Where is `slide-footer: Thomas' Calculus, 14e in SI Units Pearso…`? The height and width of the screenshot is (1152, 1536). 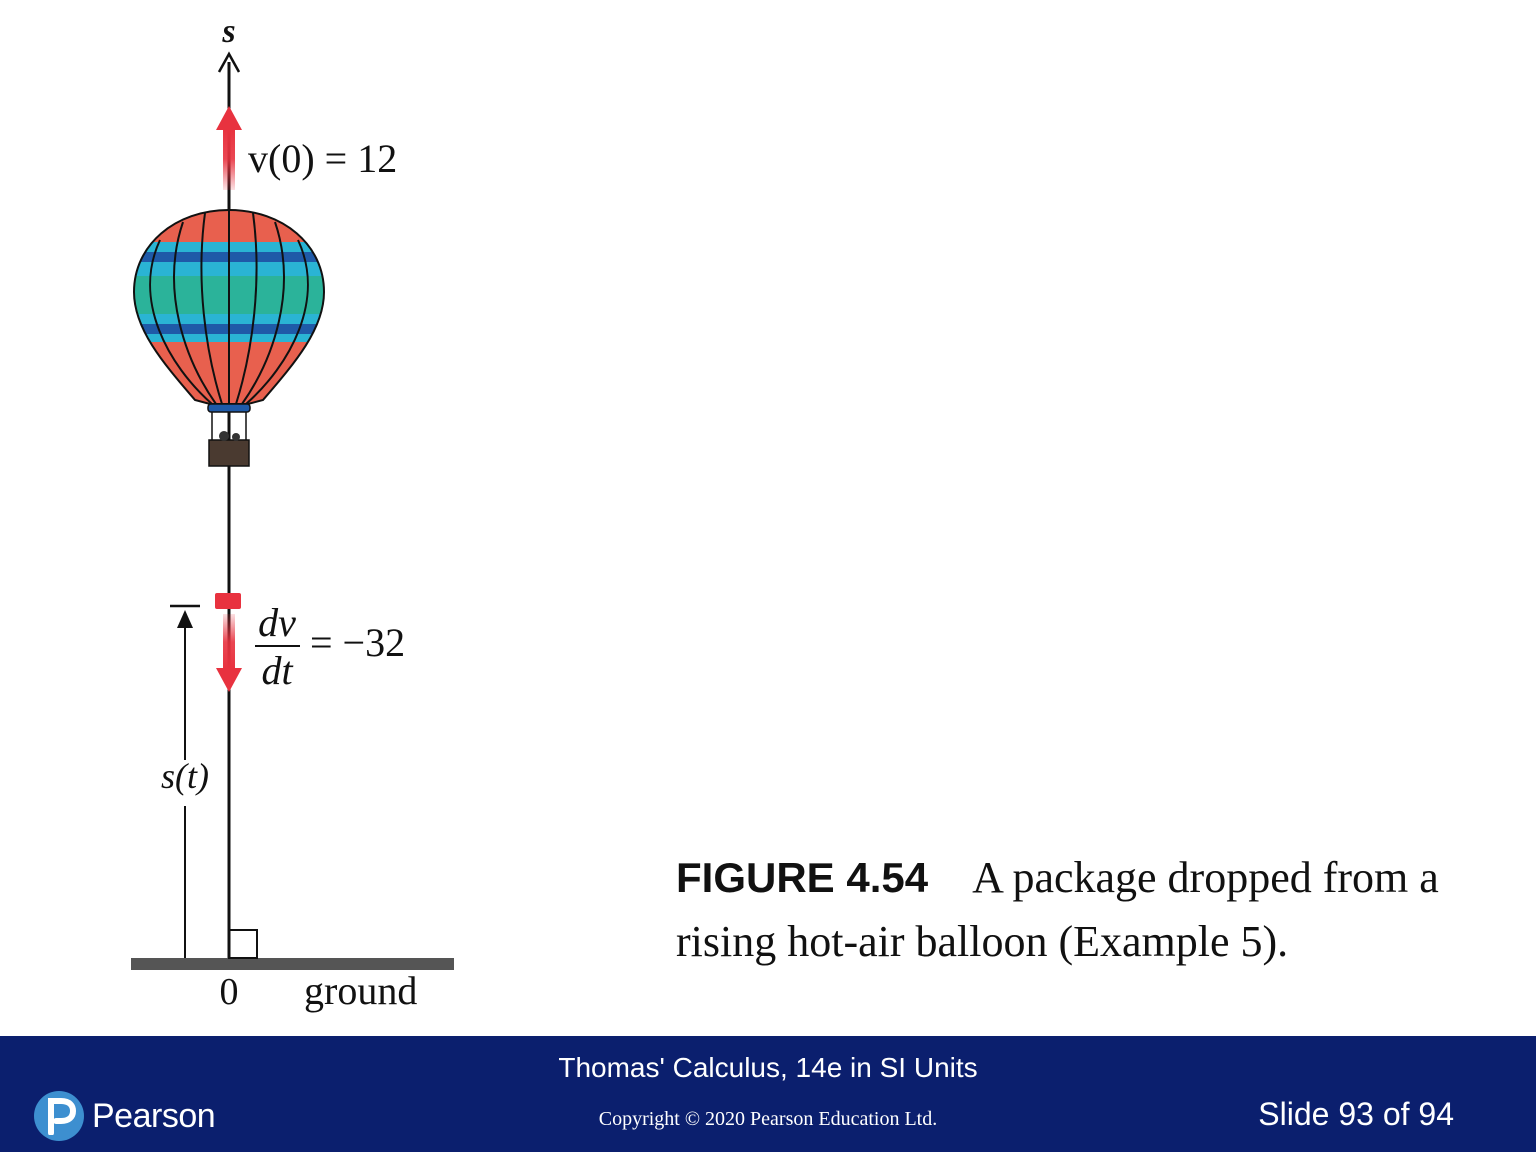 slide-footer: Thomas' Calculus, 14e in SI Units Pearso… is located at coordinates (768, 1094).